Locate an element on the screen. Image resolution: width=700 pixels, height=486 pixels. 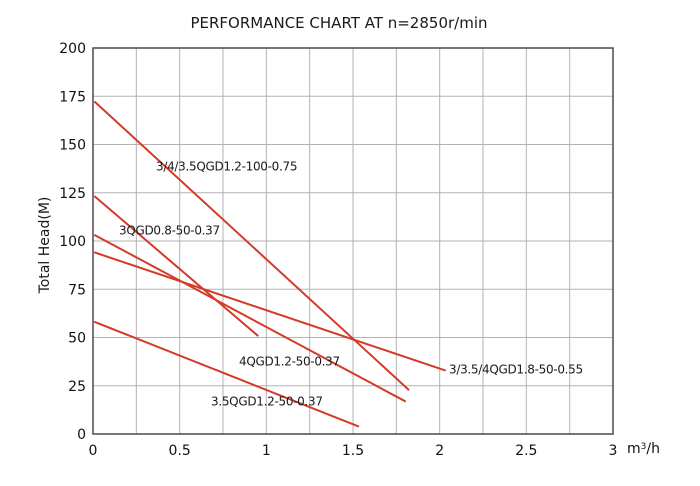
x-unit-exponent: 3 is located at coordinates (643, 447).